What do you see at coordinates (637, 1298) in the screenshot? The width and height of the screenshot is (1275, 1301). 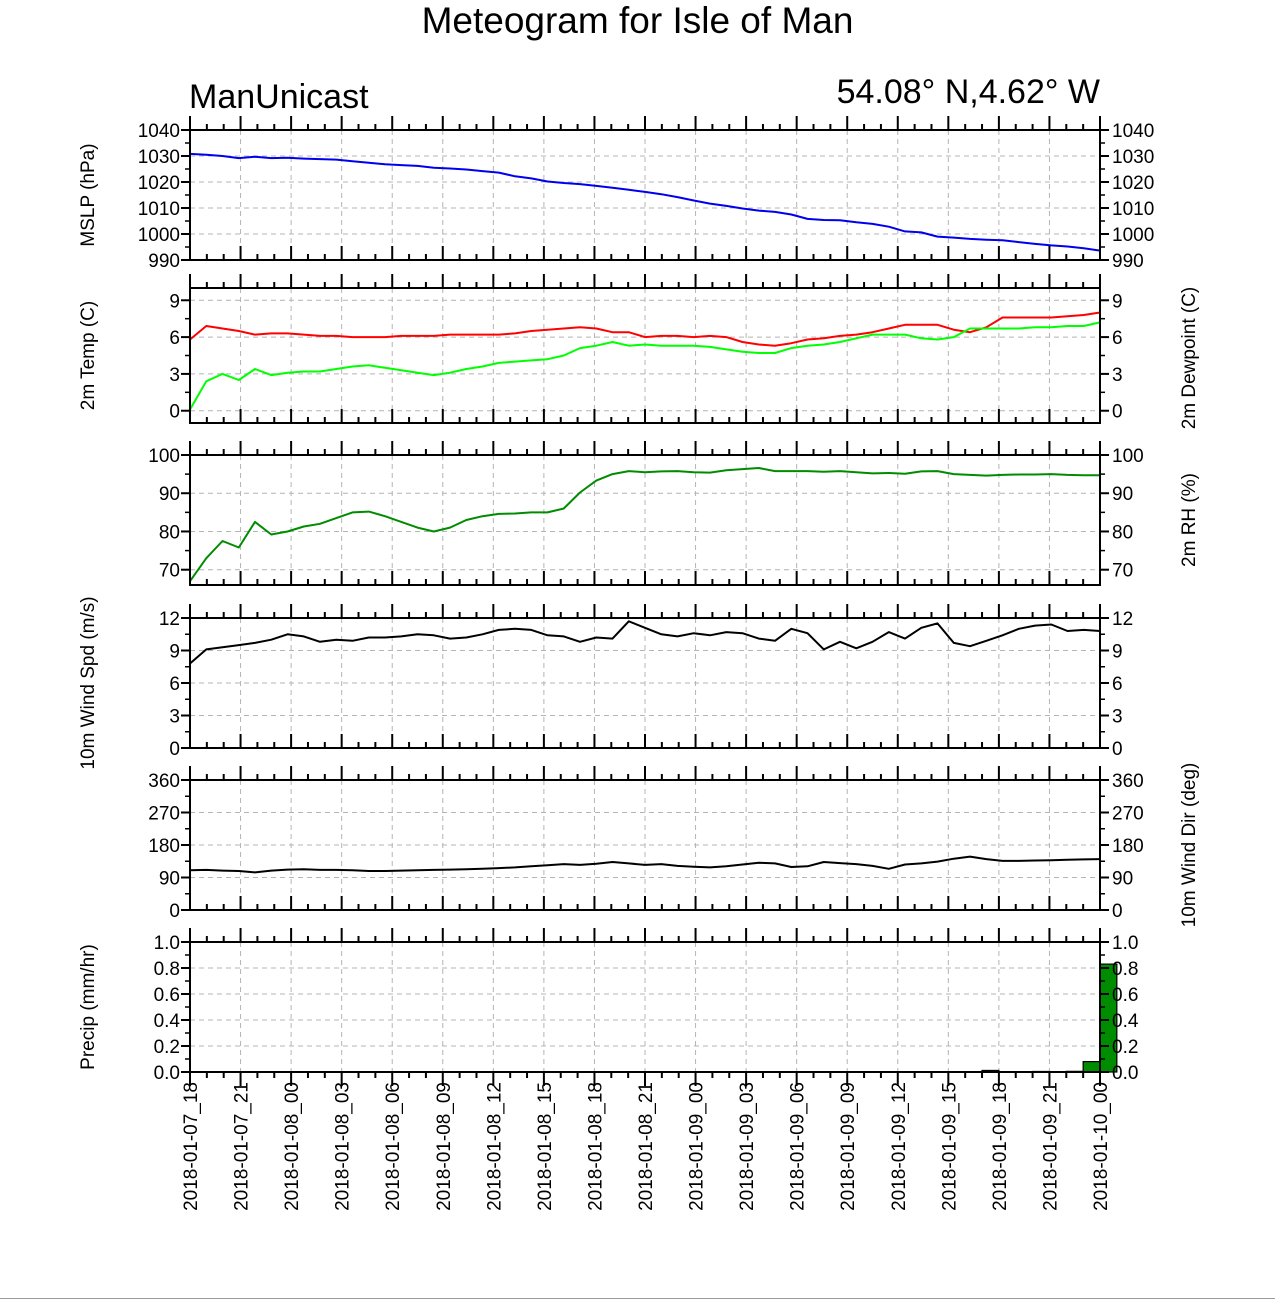 I see `bottom-border-line` at bounding box center [637, 1298].